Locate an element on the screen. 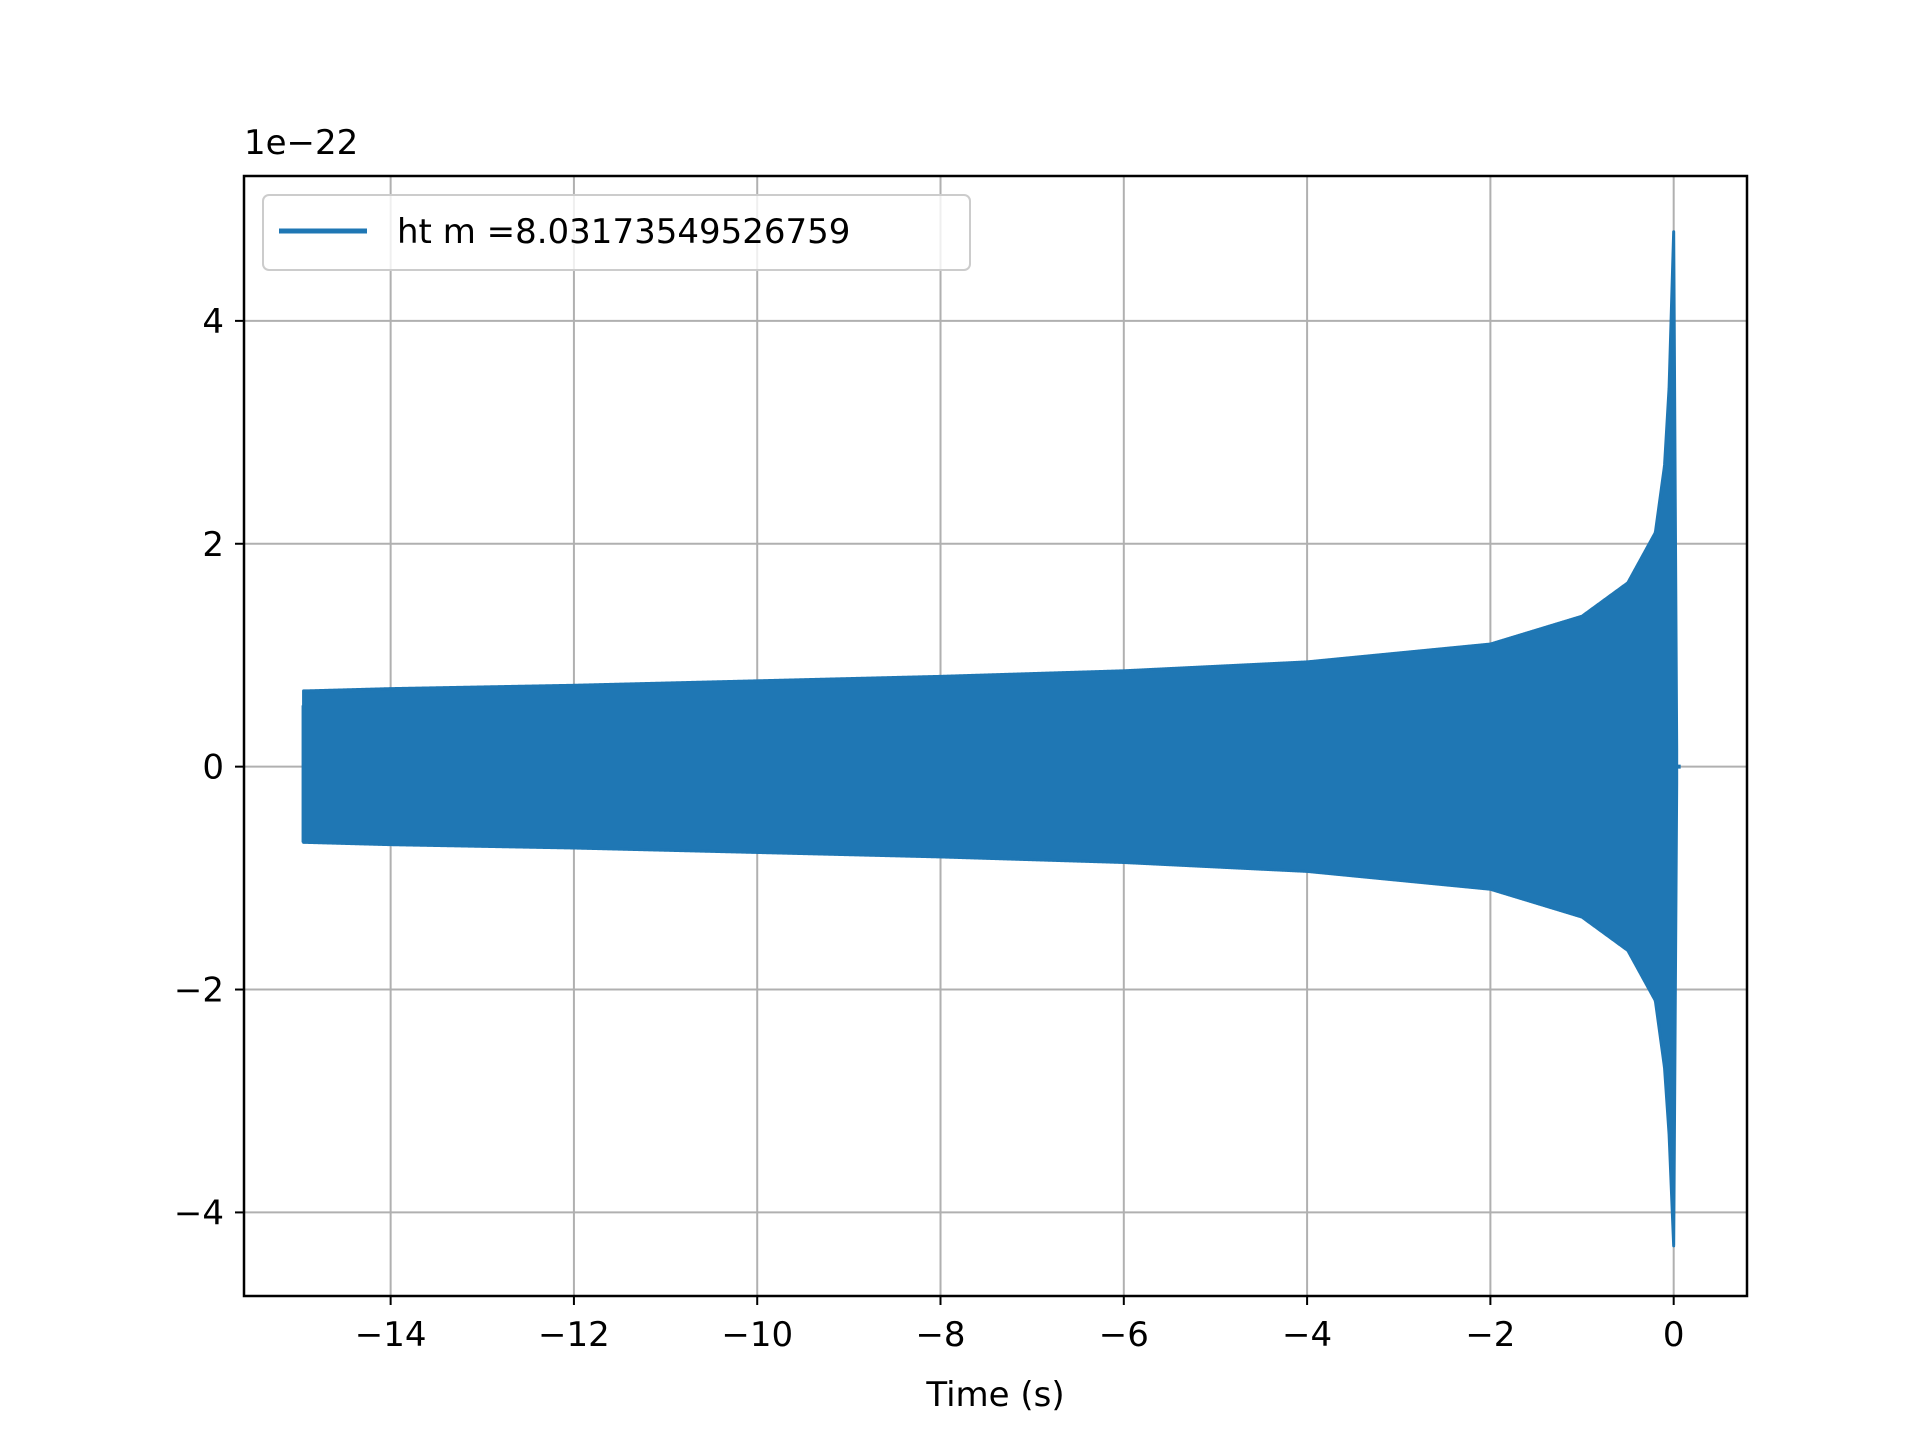  y-tick-label: 4 is located at coordinates (213, 322).